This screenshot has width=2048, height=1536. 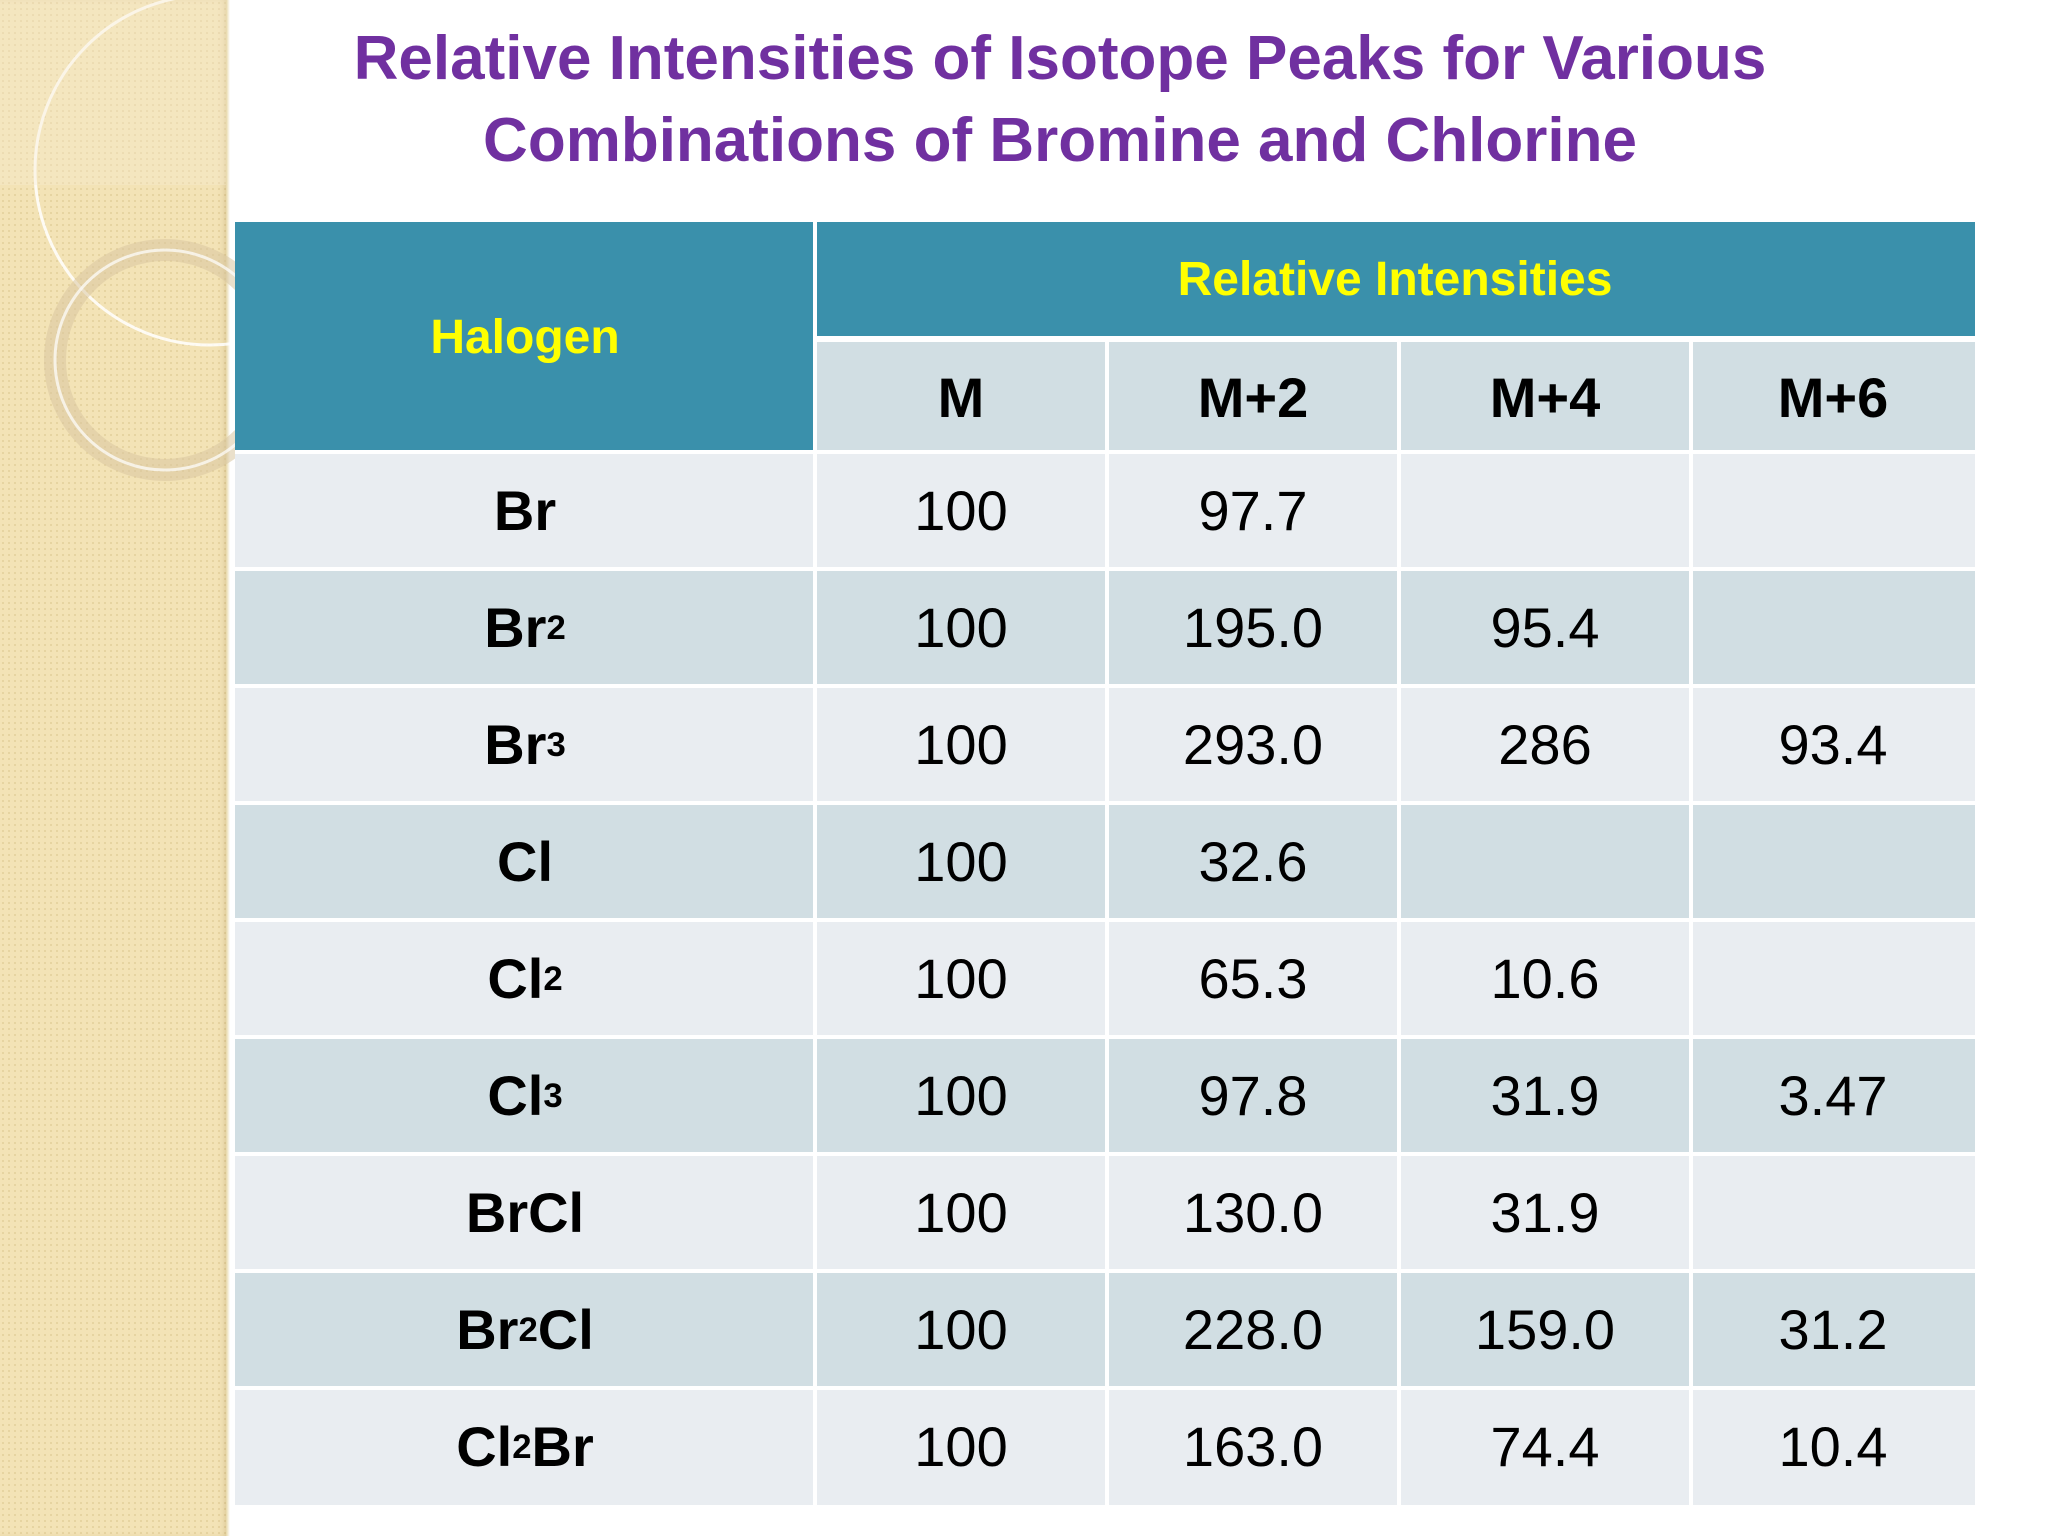 I want to click on table-cell: 293.0, so click(x=1253, y=744).